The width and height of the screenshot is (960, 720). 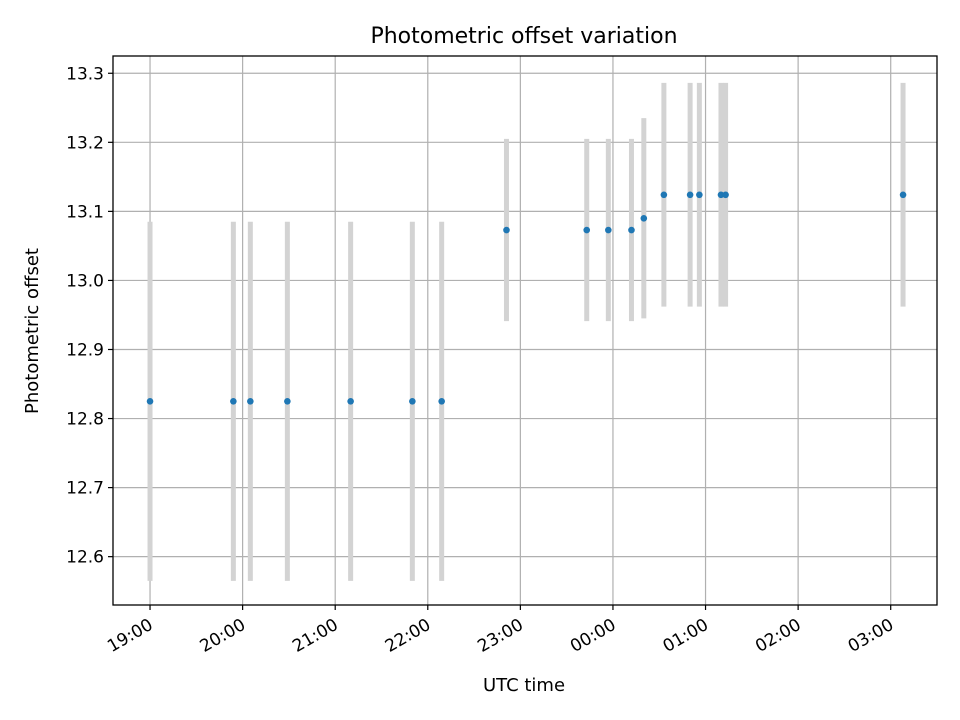 I want to click on x-tick-label: 20:00, so click(x=223, y=636).